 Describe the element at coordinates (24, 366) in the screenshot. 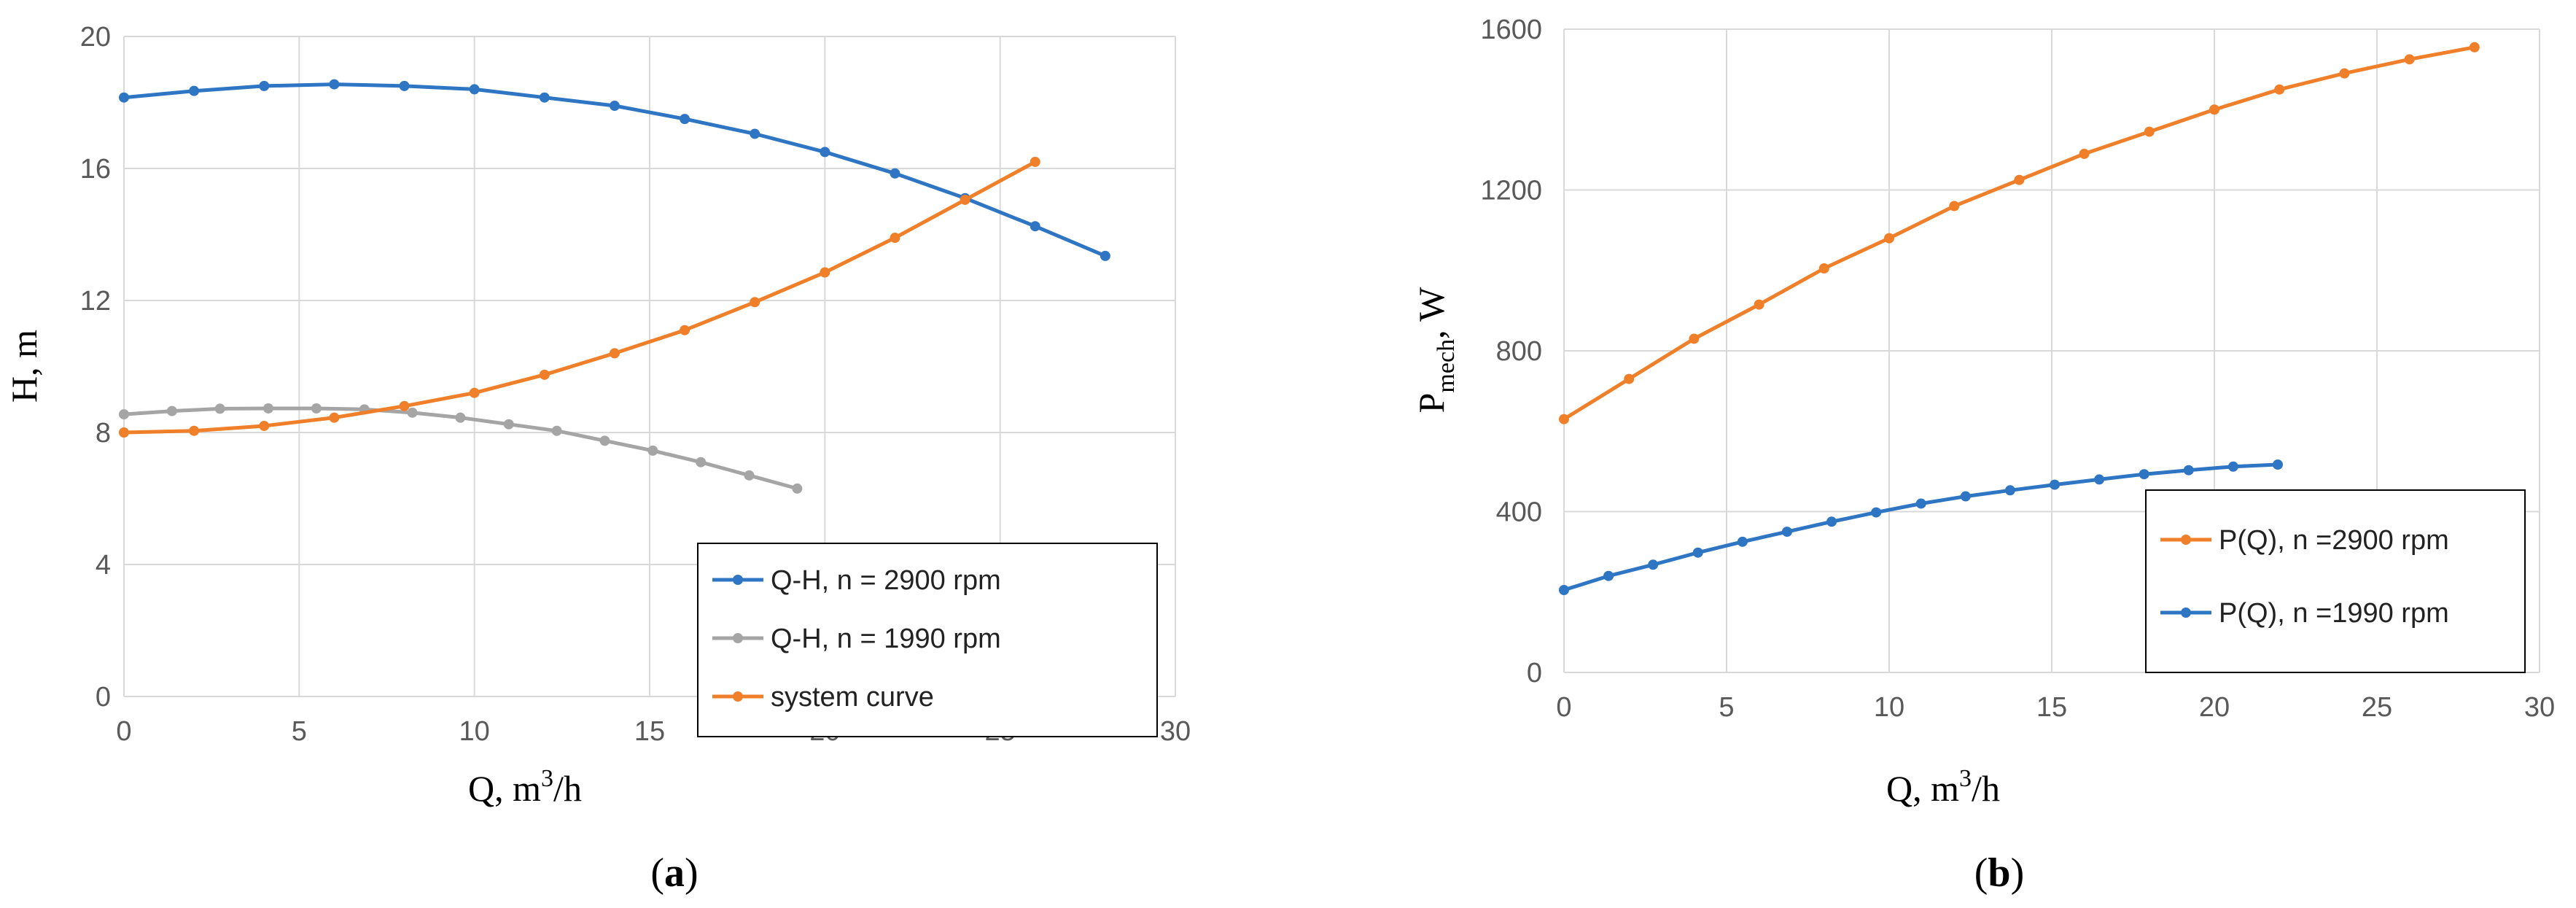

I see `y-axis-title: H, m` at that location.